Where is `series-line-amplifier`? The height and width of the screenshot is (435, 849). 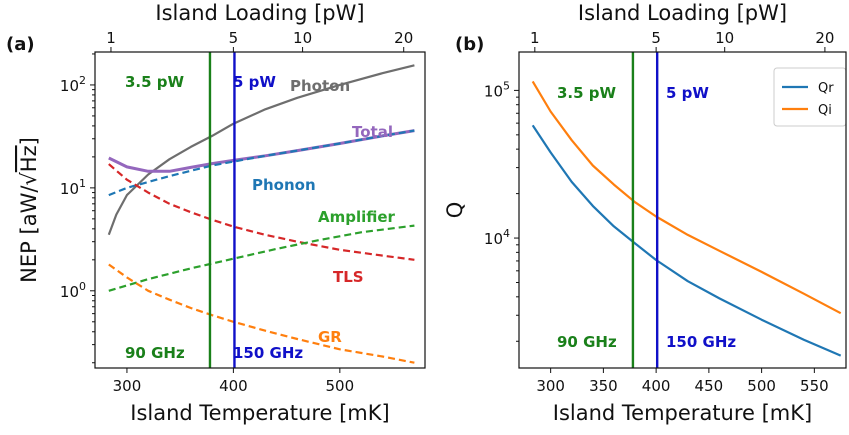 series-line-amplifier is located at coordinates (261, 258).